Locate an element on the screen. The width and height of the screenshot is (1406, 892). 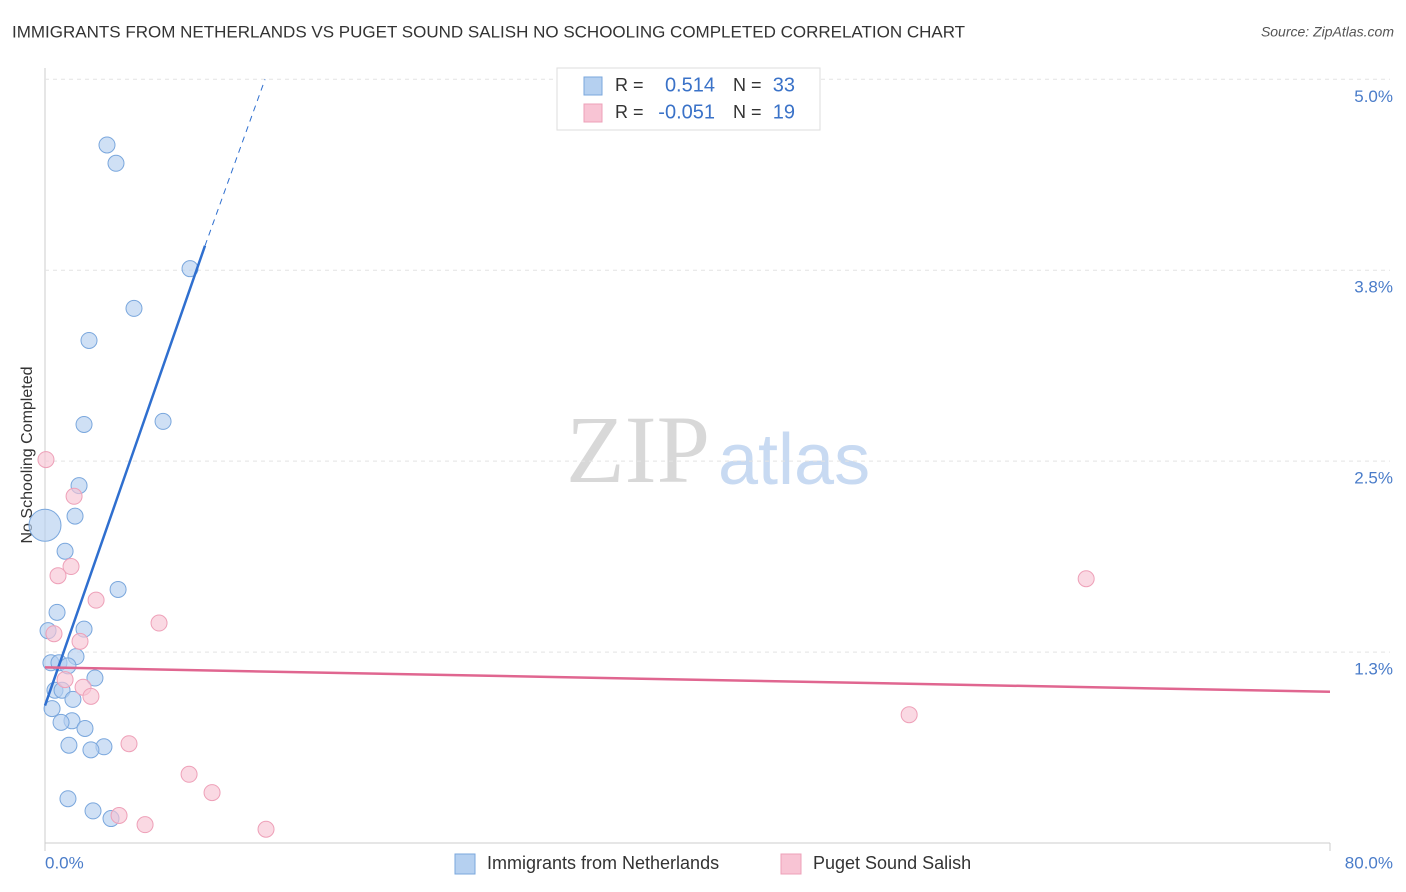
x-tick-label: 80.0% is located at coordinates (1369, 862).